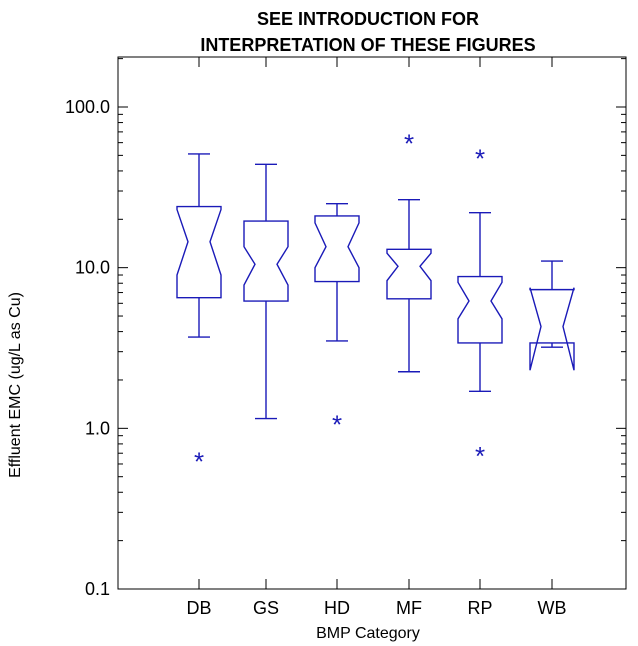 The height and width of the screenshot is (646, 638). I want to click on x-tick-label: WB, so click(552, 608).